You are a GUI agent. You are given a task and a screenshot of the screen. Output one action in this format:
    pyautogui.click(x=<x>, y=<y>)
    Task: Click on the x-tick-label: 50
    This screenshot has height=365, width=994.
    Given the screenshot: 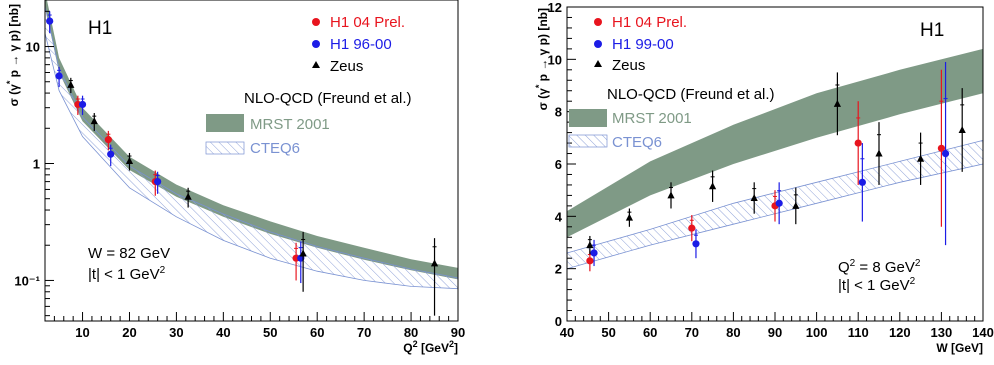 What is the action you would take?
    pyautogui.click(x=270, y=332)
    